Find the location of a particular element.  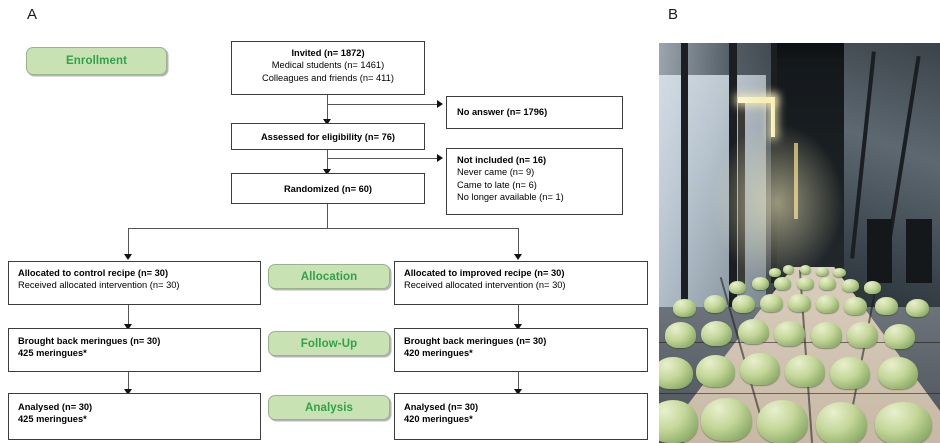

box-not-included-line-3: Came to late (n= 6) is located at coordinates (497, 184).